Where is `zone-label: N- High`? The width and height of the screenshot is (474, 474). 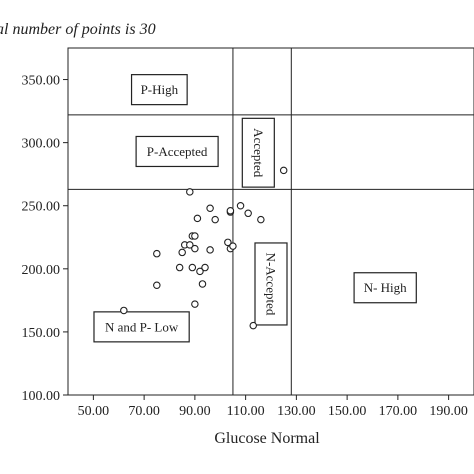 zone-label: N- High is located at coordinates (385, 287).